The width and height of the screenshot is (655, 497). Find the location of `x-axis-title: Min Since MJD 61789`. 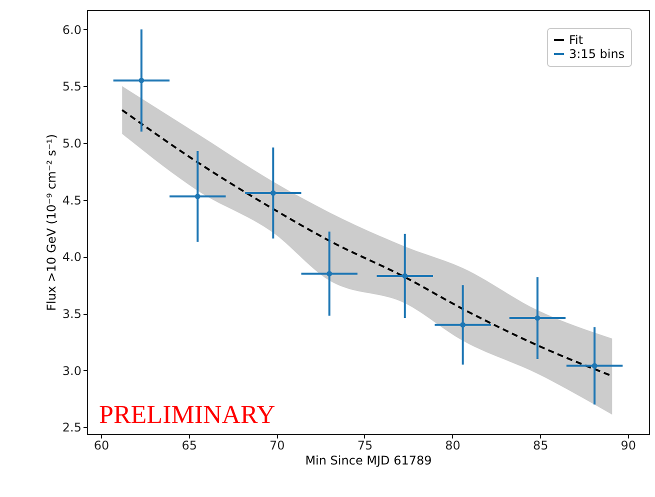

x-axis-title: Min Since MJD 61789 is located at coordinates (368, 461).